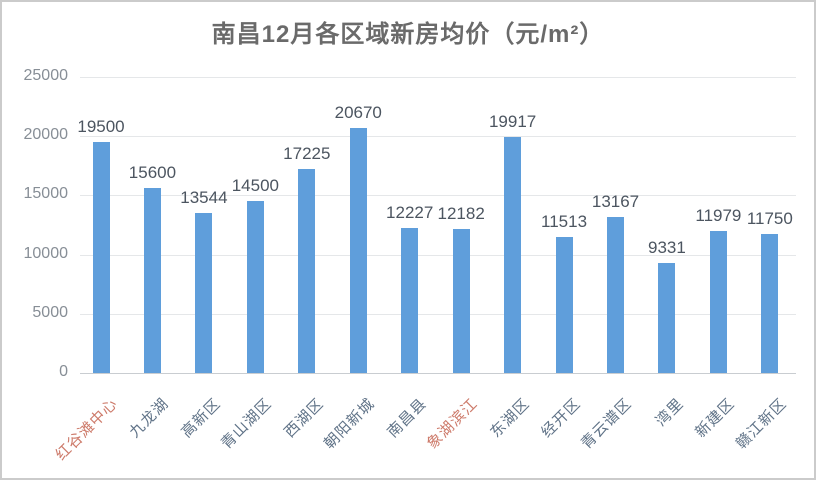 The image size is (816, 480). Describe the element at coordinates (410, 213) in the screenshot. I see `bar-value-label: 12227` at that location.